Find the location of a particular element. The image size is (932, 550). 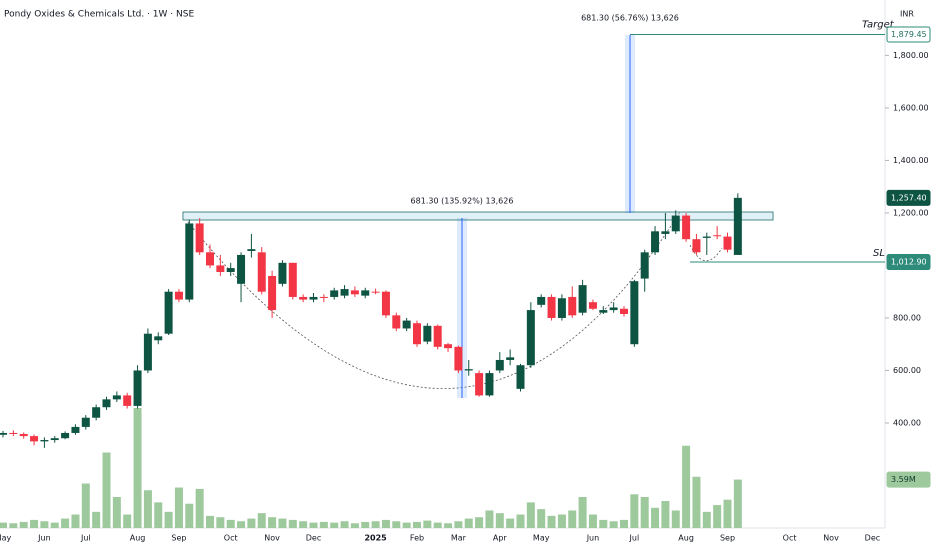

sl-label: SL is located at coordinates (879, 253).